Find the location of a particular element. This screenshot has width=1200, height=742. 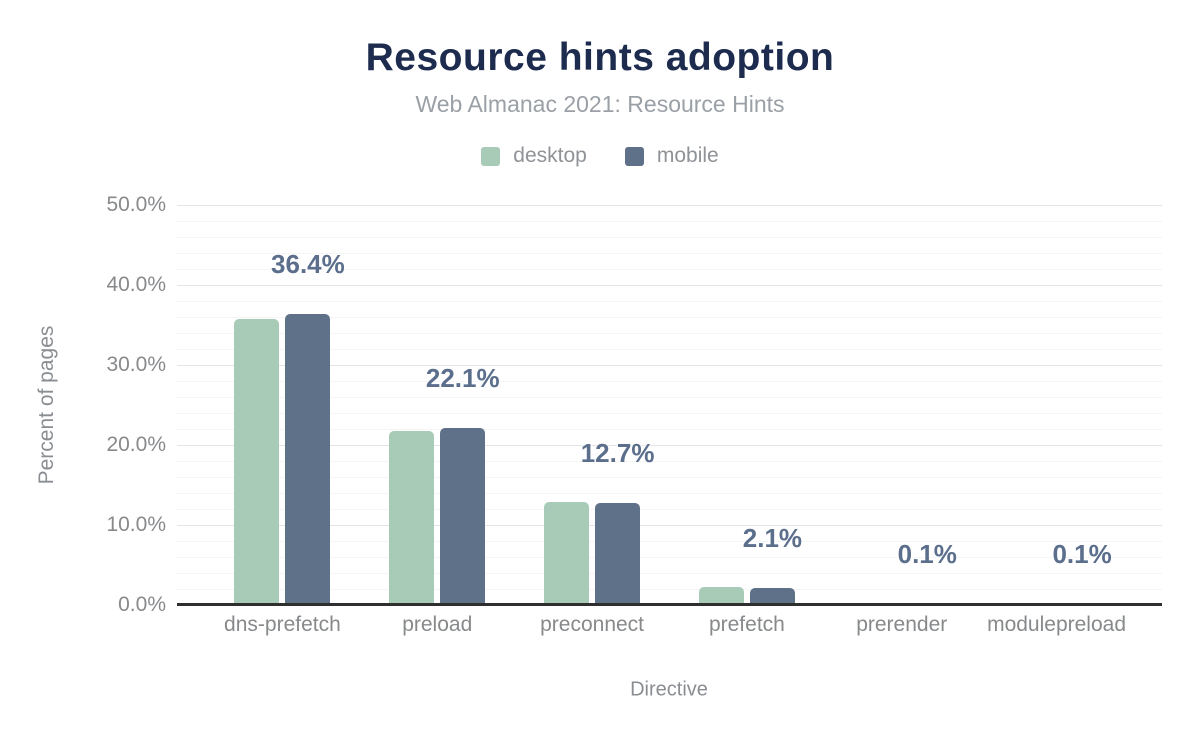

x-tick-label-prefetch: prefetch is located at coordinates (746, 624).